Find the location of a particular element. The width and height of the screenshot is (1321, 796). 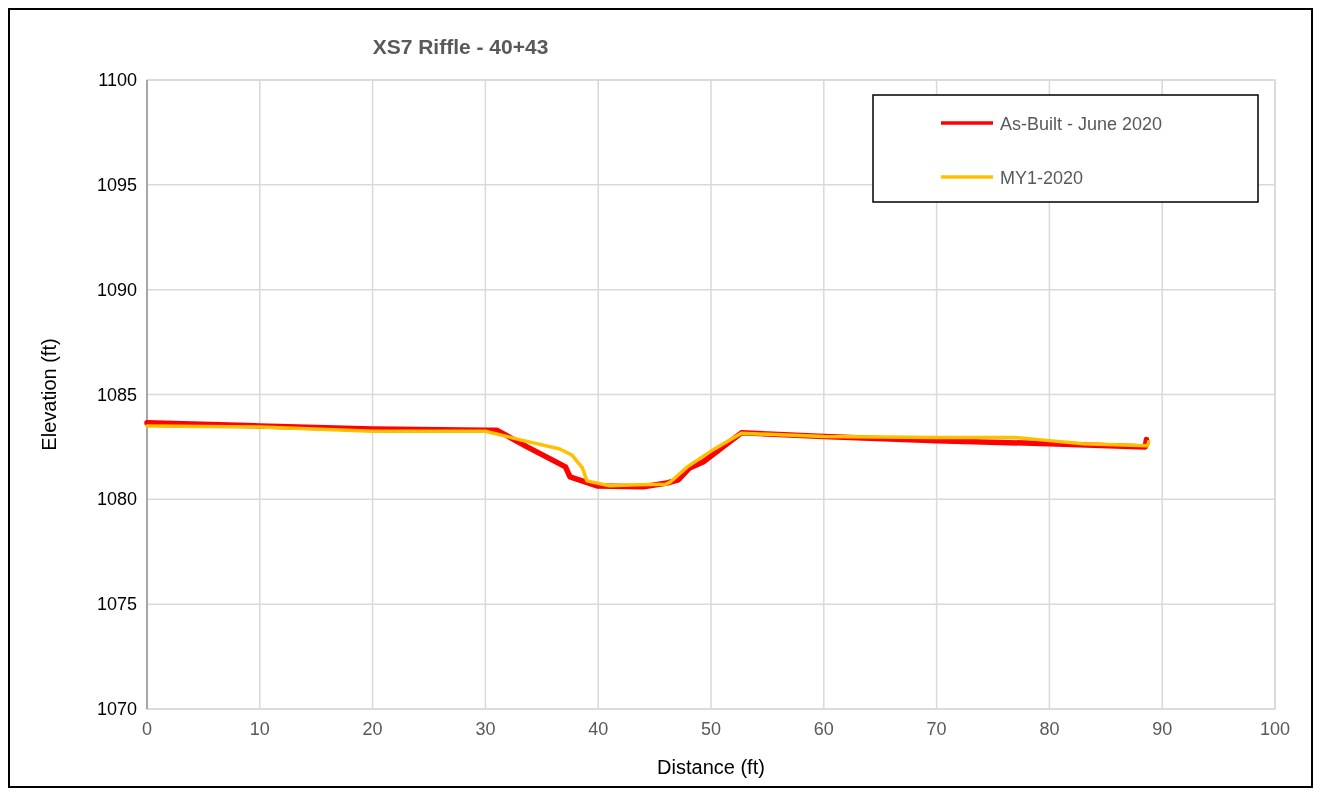

y-tick-label: 1080 is located at coordinates (116, 499).